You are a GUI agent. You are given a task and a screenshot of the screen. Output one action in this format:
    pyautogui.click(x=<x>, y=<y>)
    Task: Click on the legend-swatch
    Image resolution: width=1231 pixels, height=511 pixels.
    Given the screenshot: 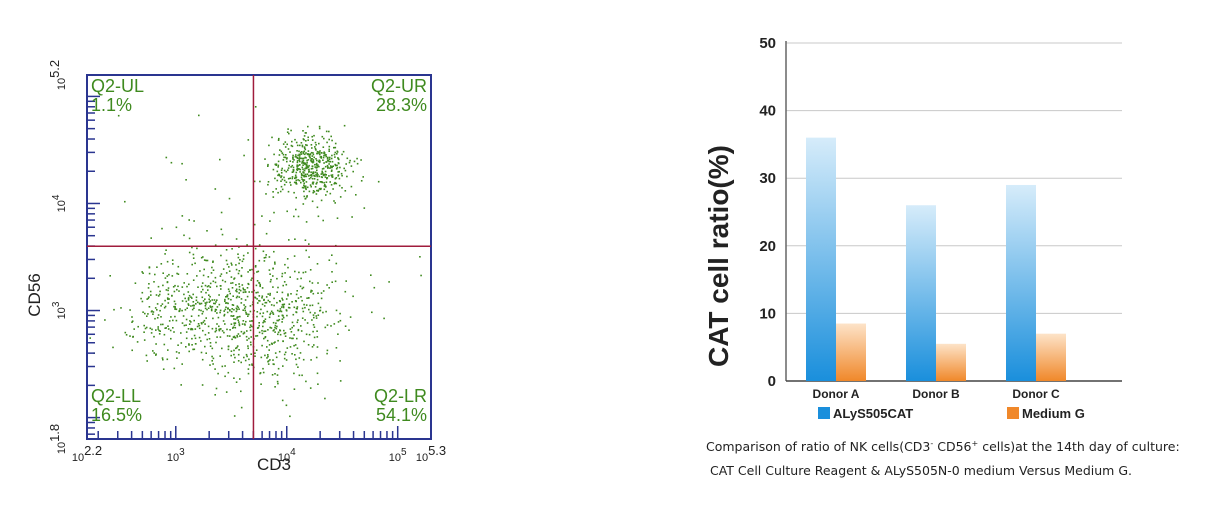 What is the action you would take?
    pyautogui.click(x=824, y=413)
    